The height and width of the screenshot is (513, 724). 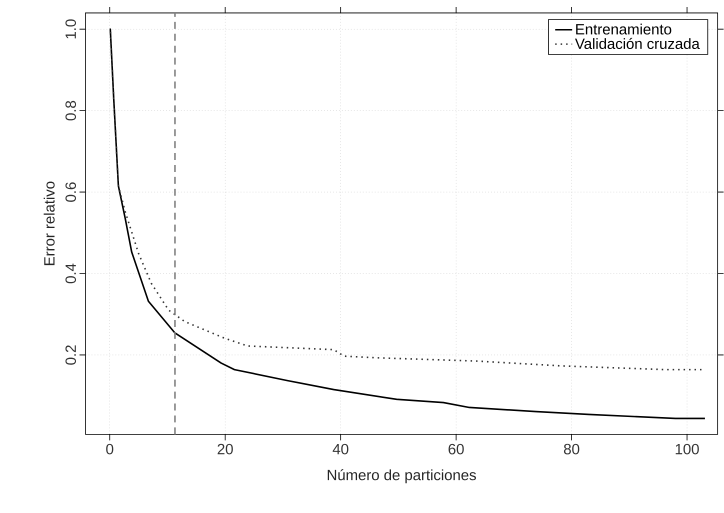 I want to click on legend-label: Validación cruzada, so click(x=637, y=44).